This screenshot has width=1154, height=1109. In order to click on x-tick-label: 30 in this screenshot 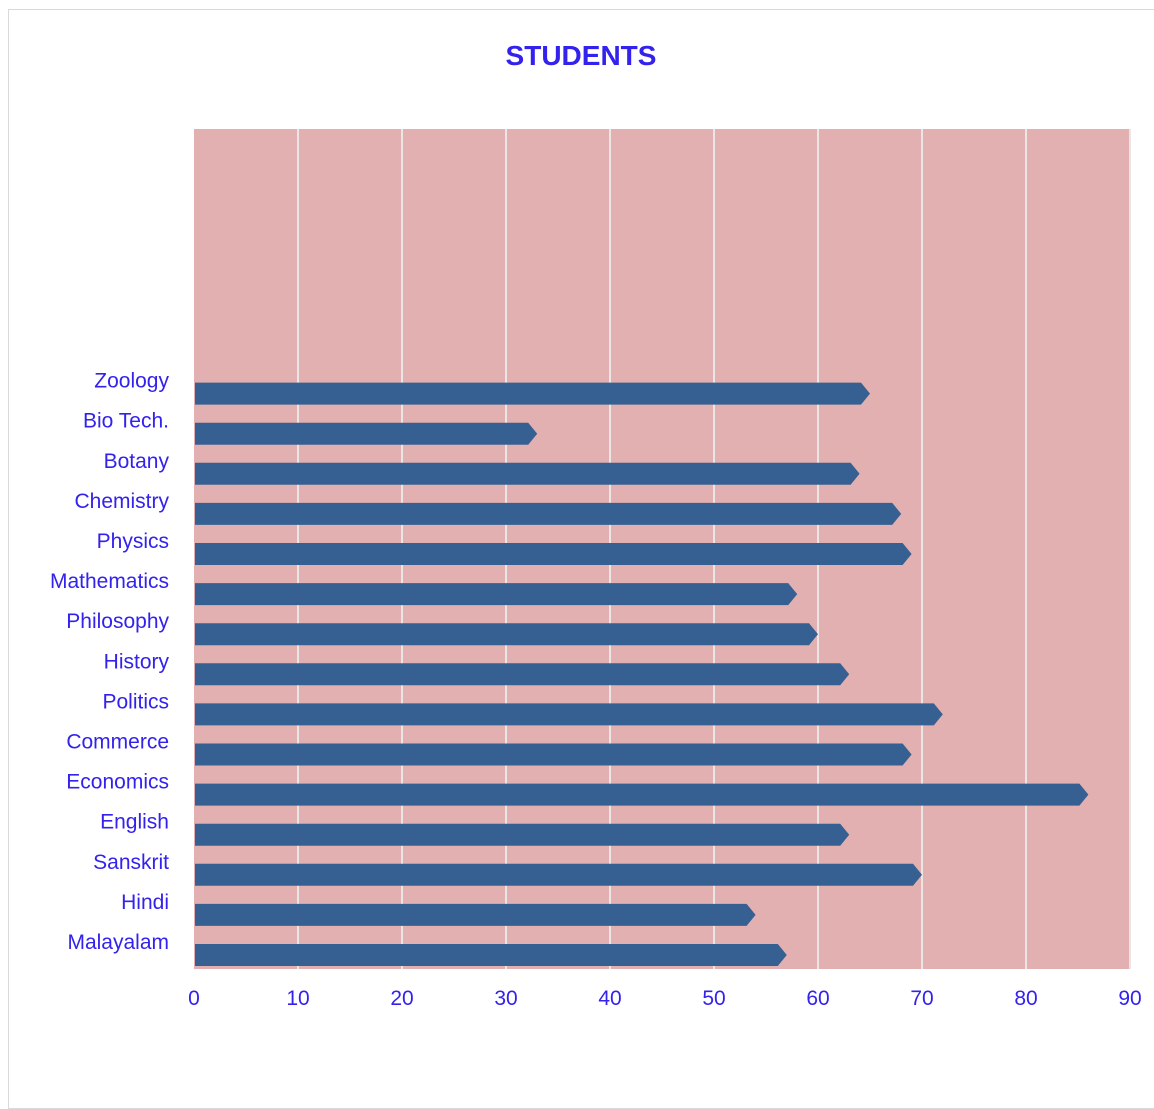, I will do `click(505, 998)`.